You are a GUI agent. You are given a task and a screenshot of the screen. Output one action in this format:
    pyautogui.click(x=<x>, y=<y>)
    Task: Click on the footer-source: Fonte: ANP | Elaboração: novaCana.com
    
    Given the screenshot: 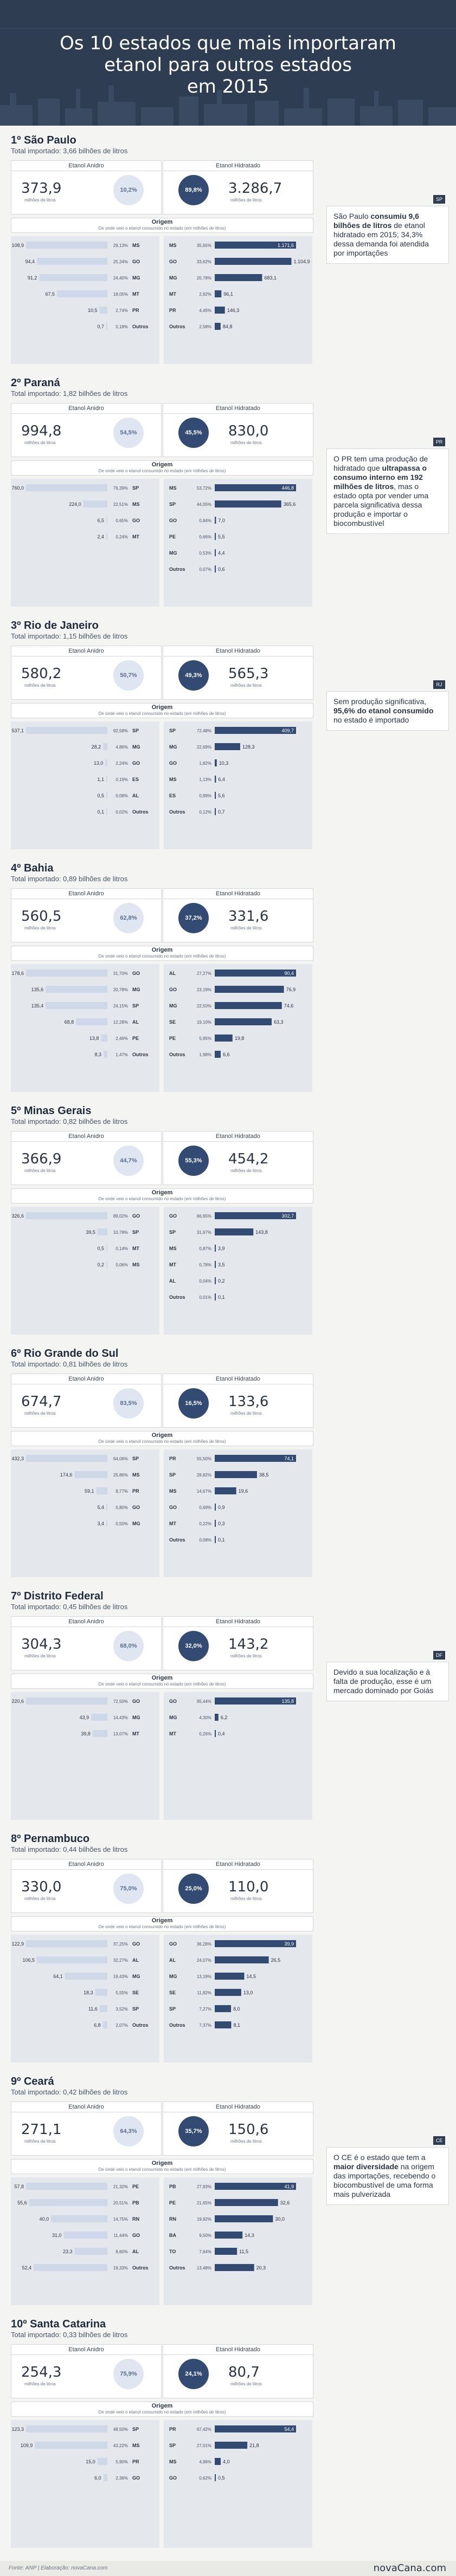 What is the action you would take?
    pyautogui.click(x=58, y=2568)
    